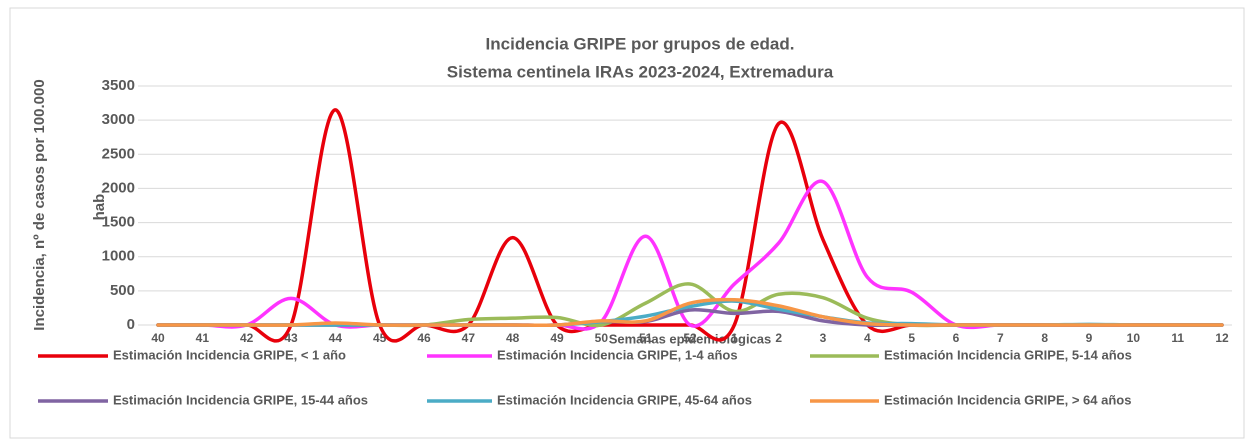 The height and width of the screenshot is (446, 1255). I want to click on y-axis-label-line: hab., so click(99, 205).